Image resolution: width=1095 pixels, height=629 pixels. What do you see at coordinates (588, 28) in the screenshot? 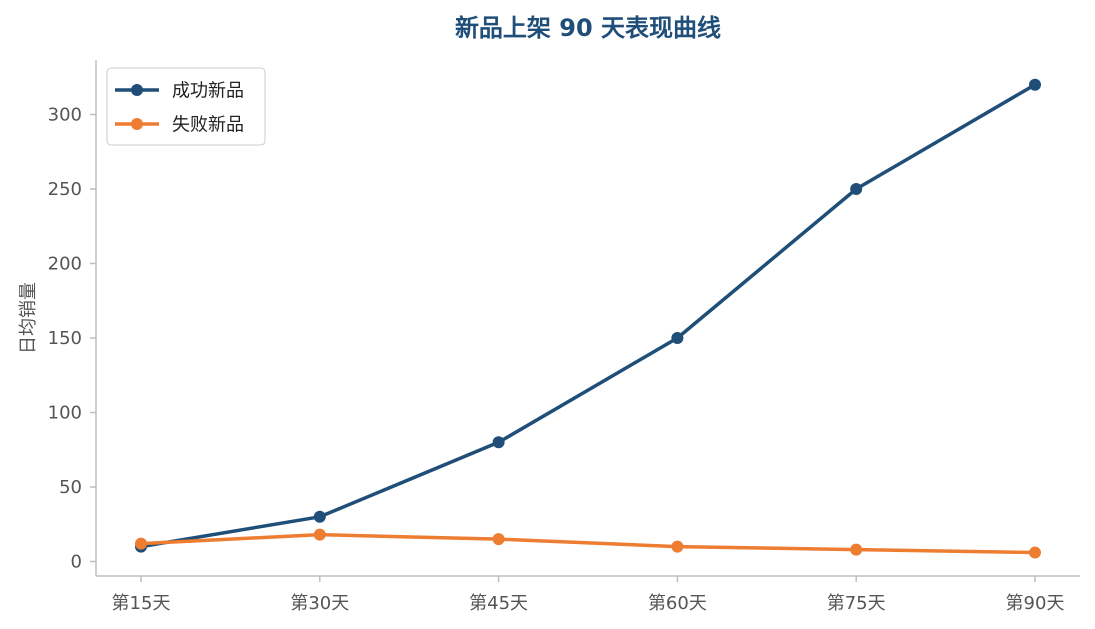
I see `chart-title: 新品上架 90 天表现曲线` at bounding box center [588, 28].